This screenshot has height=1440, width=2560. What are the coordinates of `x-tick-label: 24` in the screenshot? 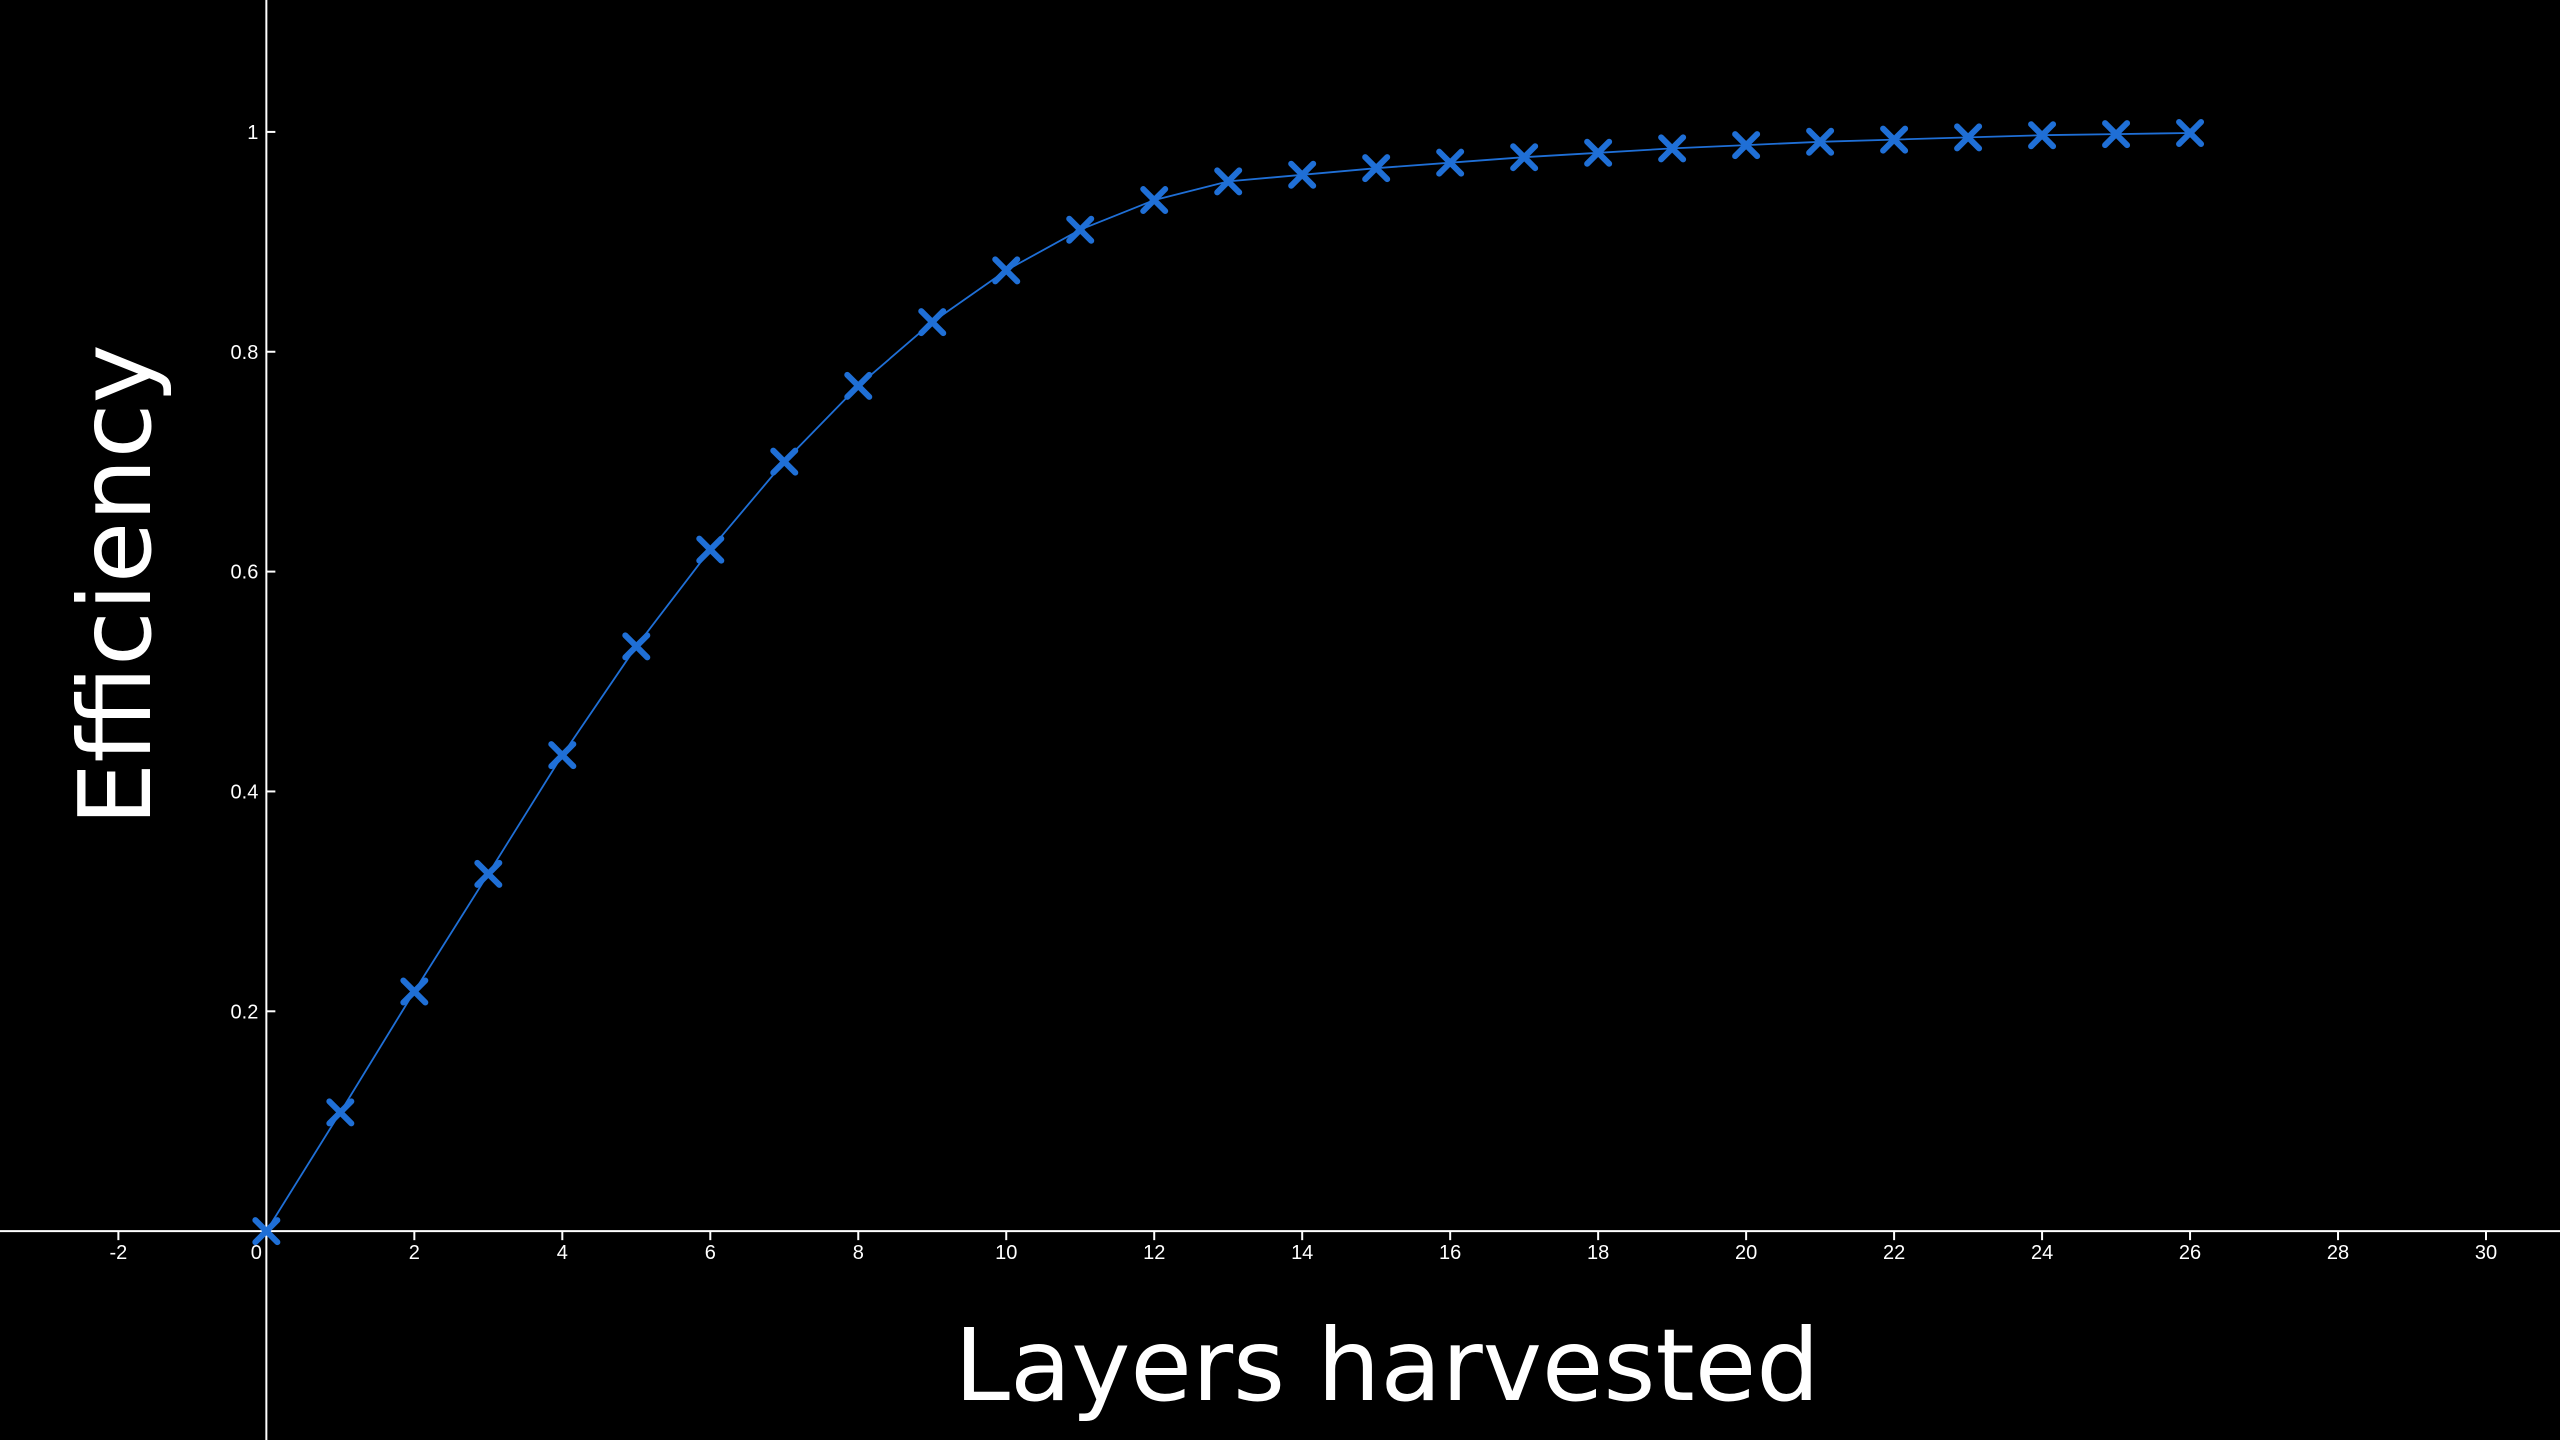 It's located at (2042, 1253).